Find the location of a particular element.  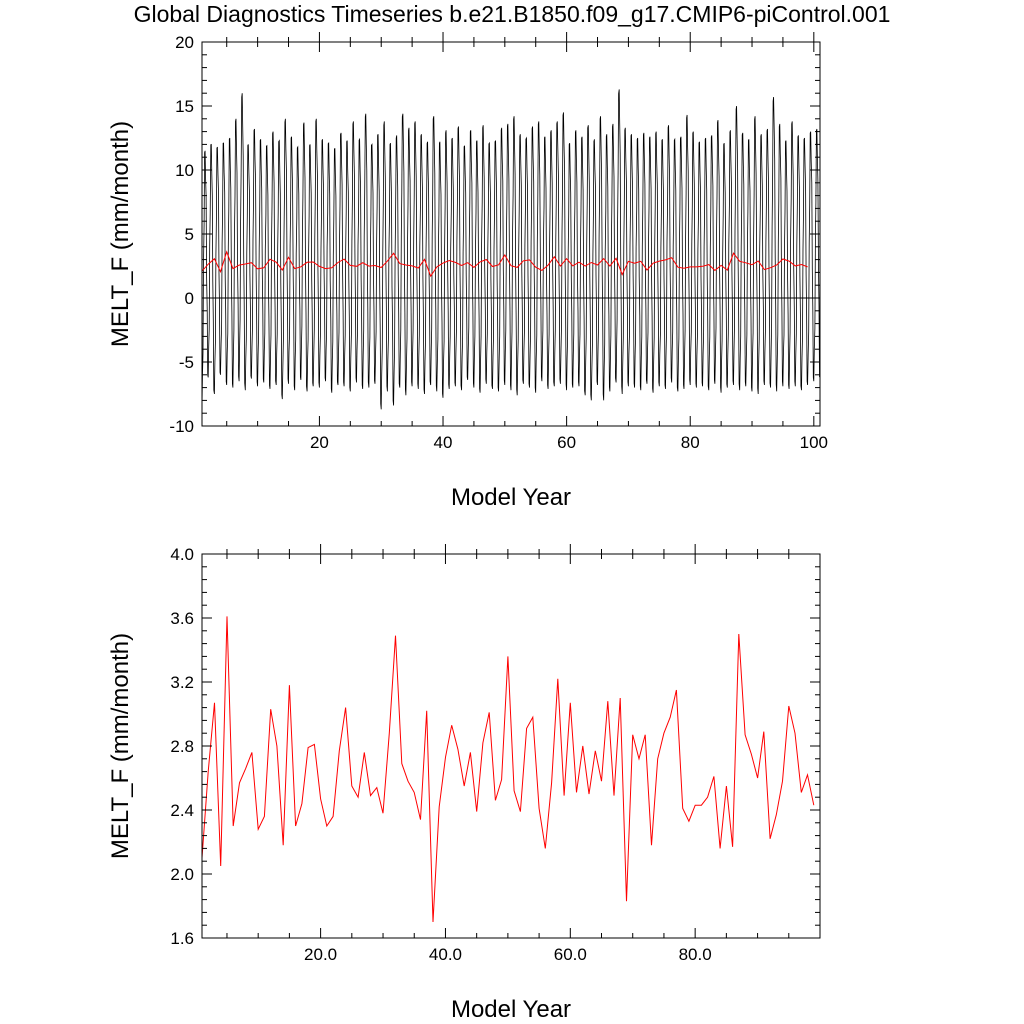

y-tick-label: -5 is located at coordinates (186, 362).